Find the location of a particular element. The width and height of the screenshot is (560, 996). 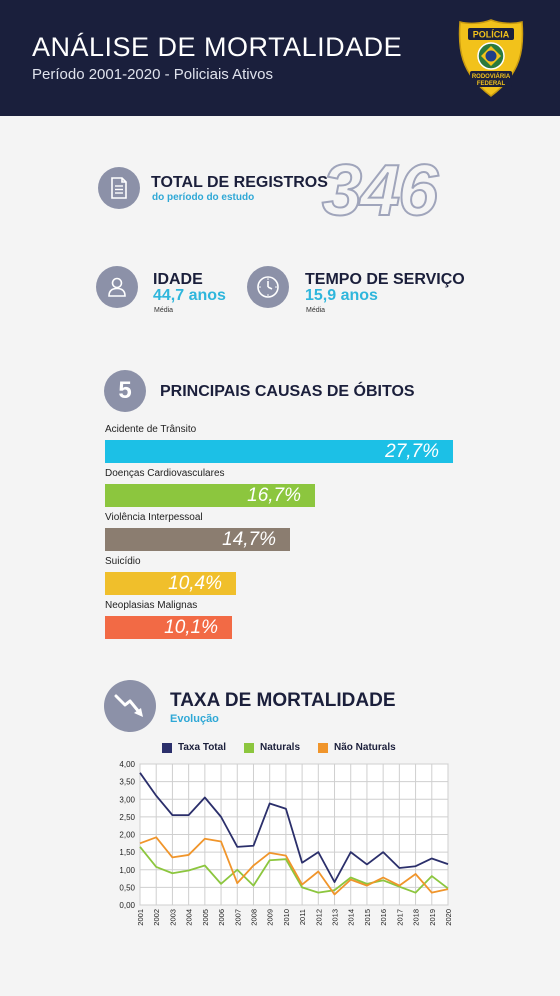

legend-label: Naturals is located at coordinates (279, 747).